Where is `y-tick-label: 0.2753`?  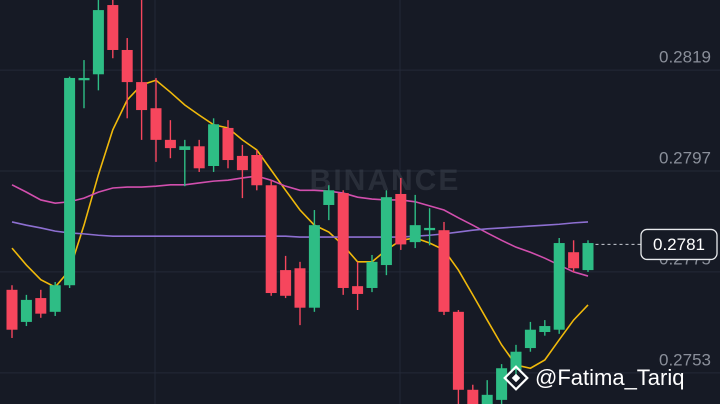 y-tick-label: 0.2753 is located at coordinates (685, 359).